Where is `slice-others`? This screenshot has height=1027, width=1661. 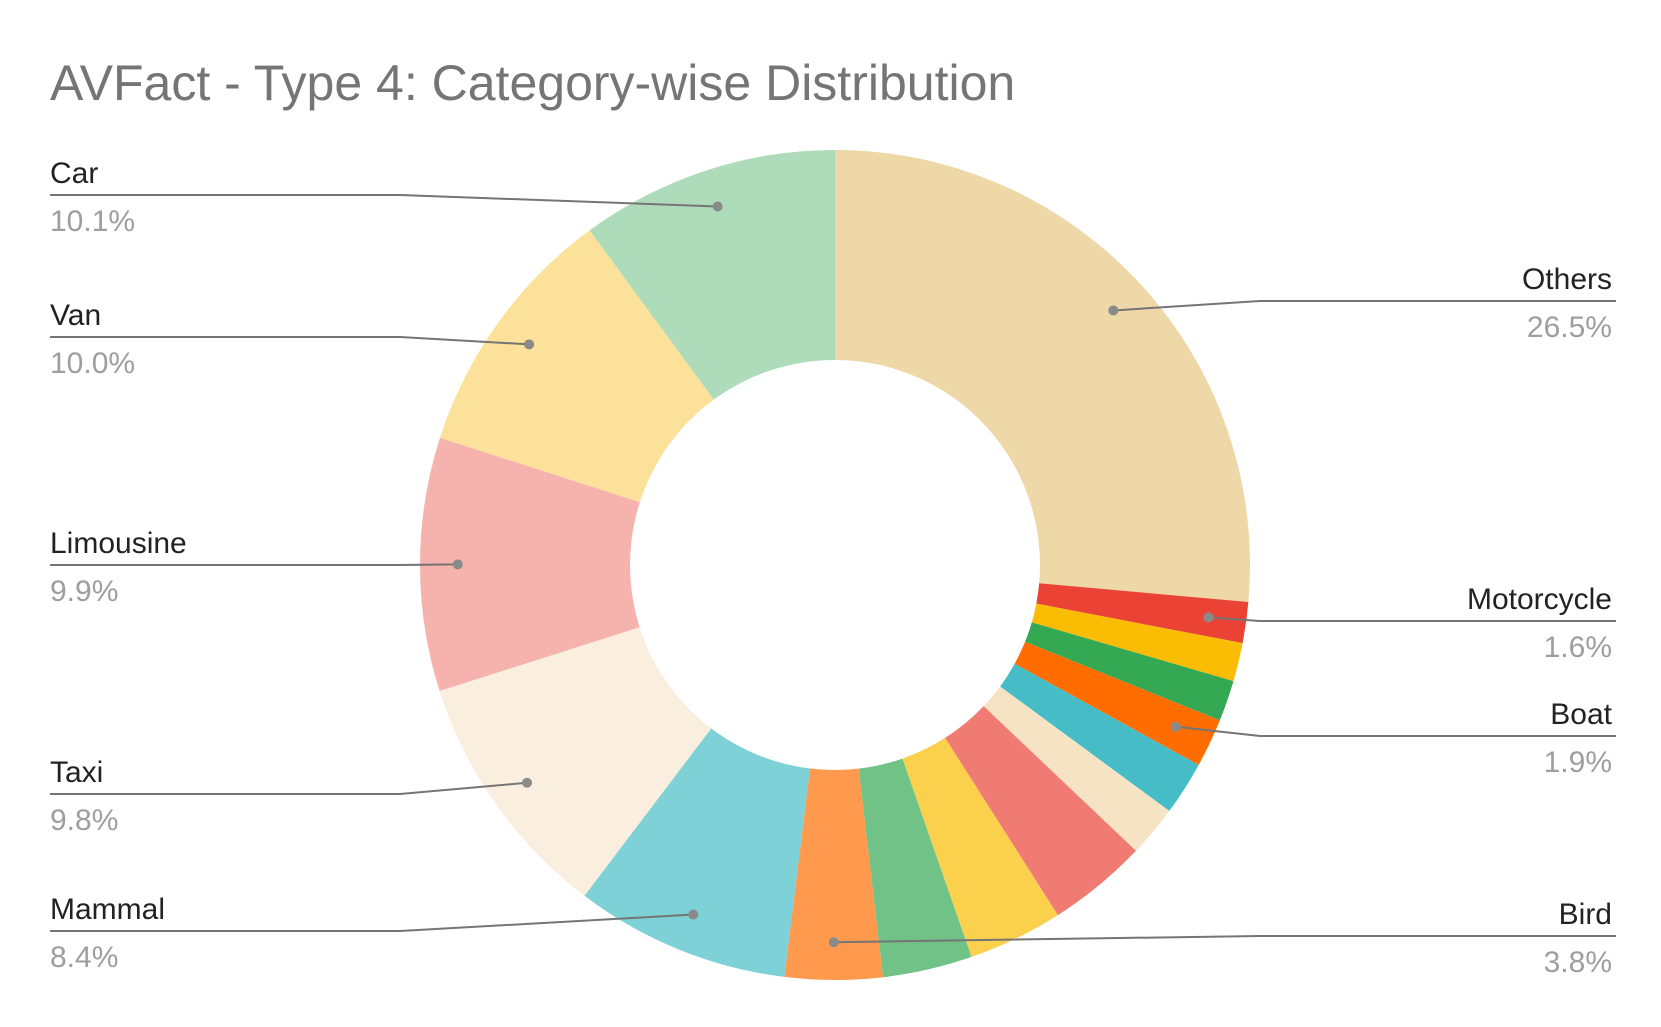
slice-others is located at coordinates (1042, 376).